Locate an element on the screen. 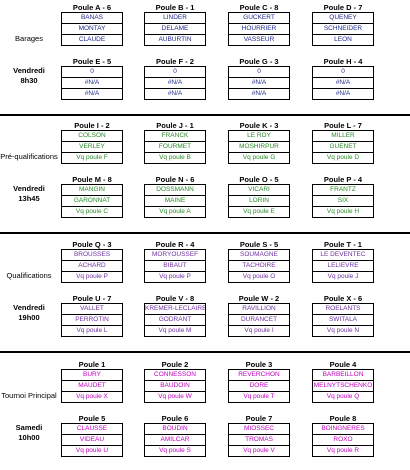 Image resolution: width=410 pixels, height=470 pixels. pool-entry: LE DEVENTEC is located at coordinates (343, 254).